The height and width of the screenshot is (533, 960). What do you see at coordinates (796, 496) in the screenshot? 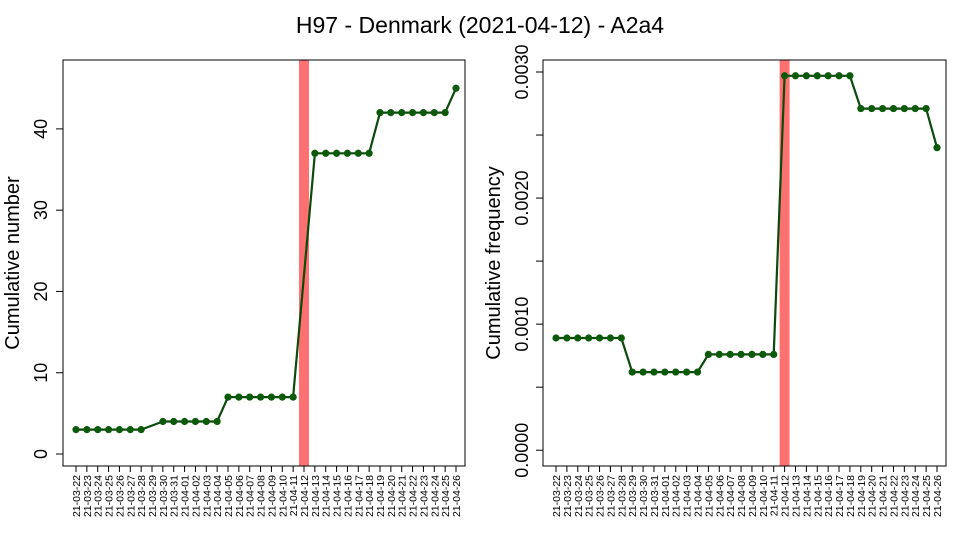
I see `x-tick-label: 21-04-13` at bounding box center [796, 496].